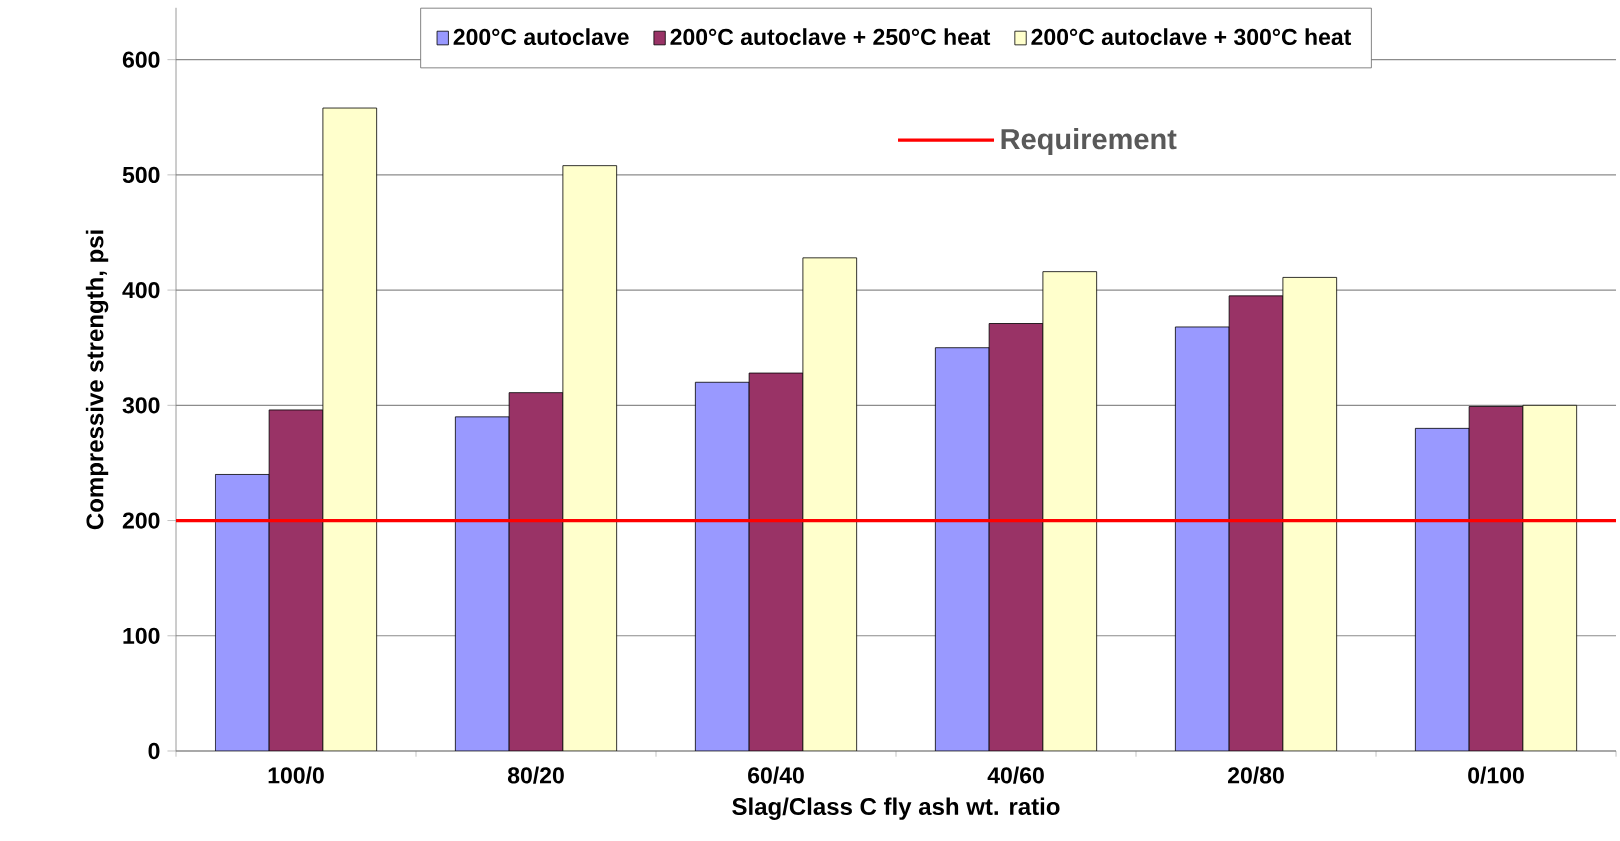 The height and width of the screenshot is (841, 1620). I want to click on x-tick-label: 40/60, so click(1015, 775).